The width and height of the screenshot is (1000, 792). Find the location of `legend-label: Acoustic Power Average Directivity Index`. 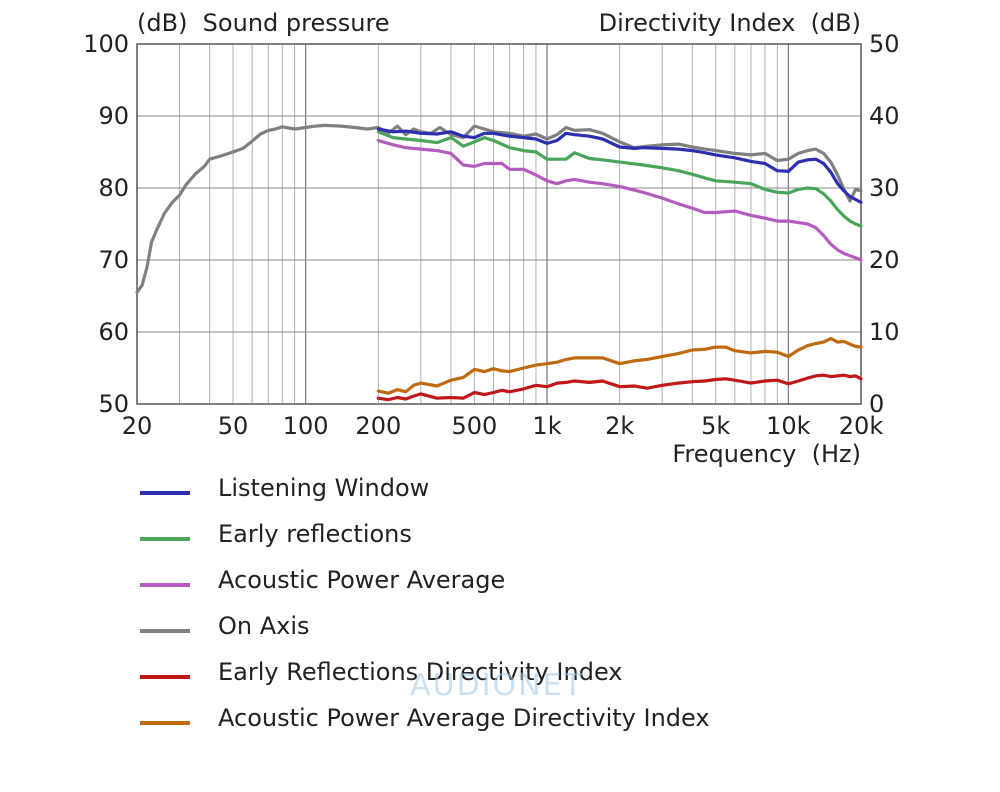

legend-label: Acoustic Power Average Directivity Index is located at coordinates (464, 718).